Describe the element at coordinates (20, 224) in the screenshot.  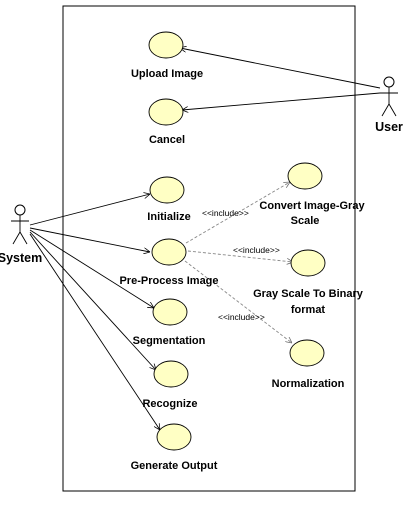
I see `actor-system` at that location.